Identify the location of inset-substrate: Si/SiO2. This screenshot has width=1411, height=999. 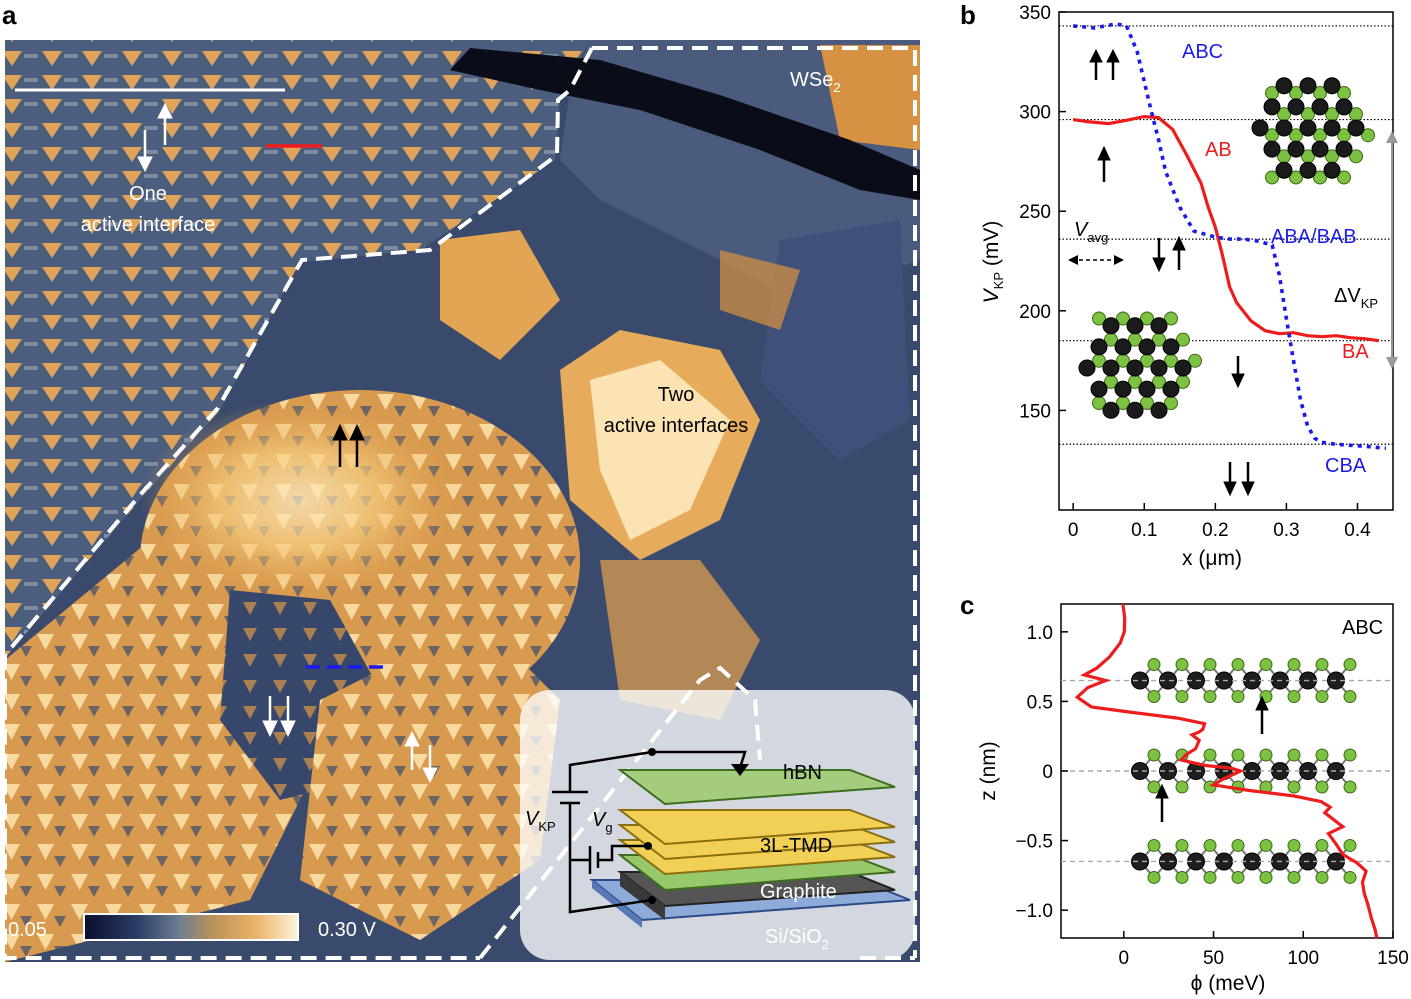
(797, 939).